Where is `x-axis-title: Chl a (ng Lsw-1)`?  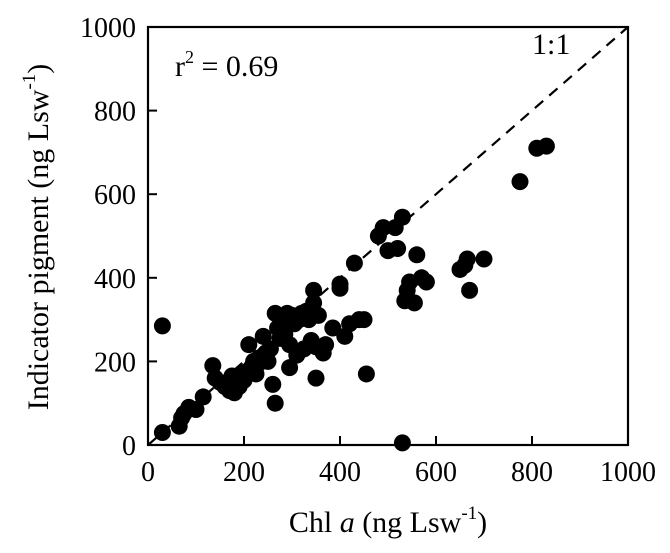
x-axis-title: Chl a (ng Lsw-1) is located at coordinates (388, 521).